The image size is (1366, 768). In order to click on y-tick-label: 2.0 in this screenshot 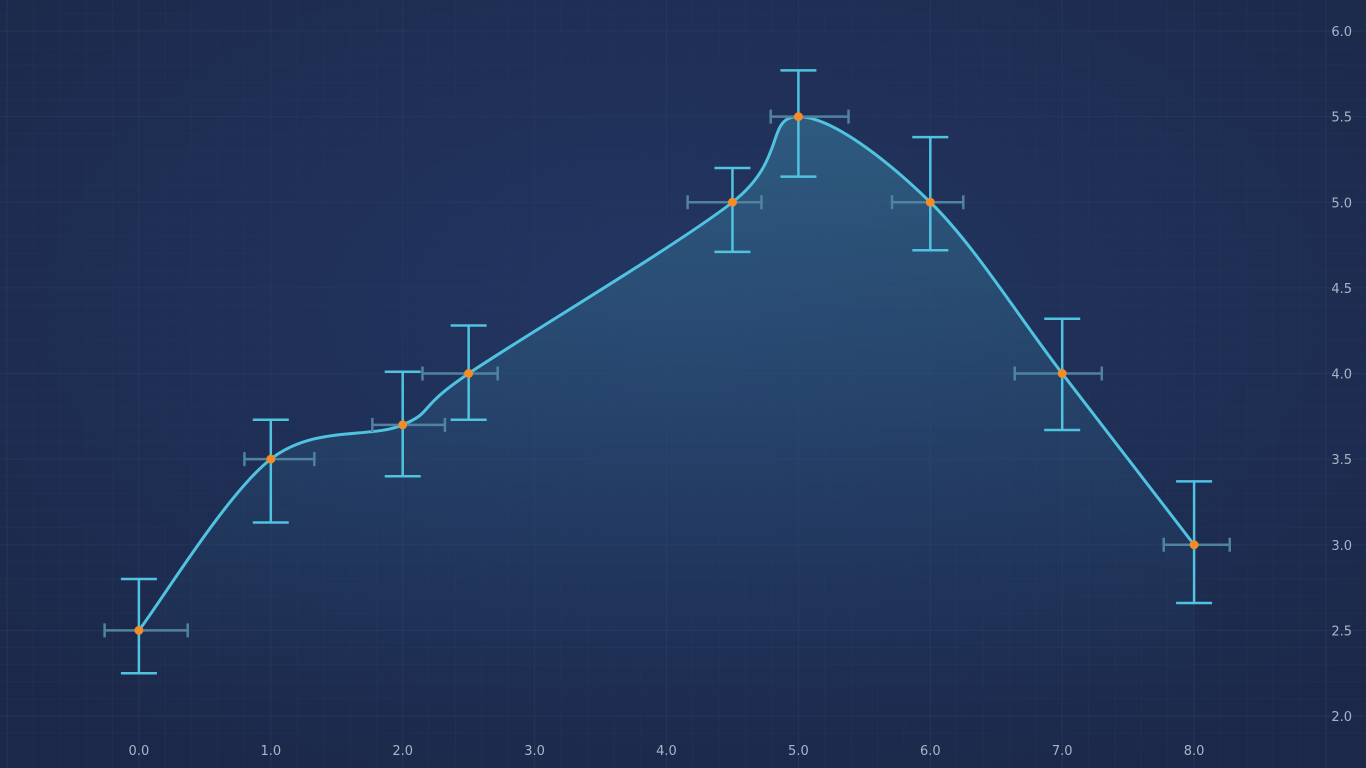, I will do `click(1341, 717)`.